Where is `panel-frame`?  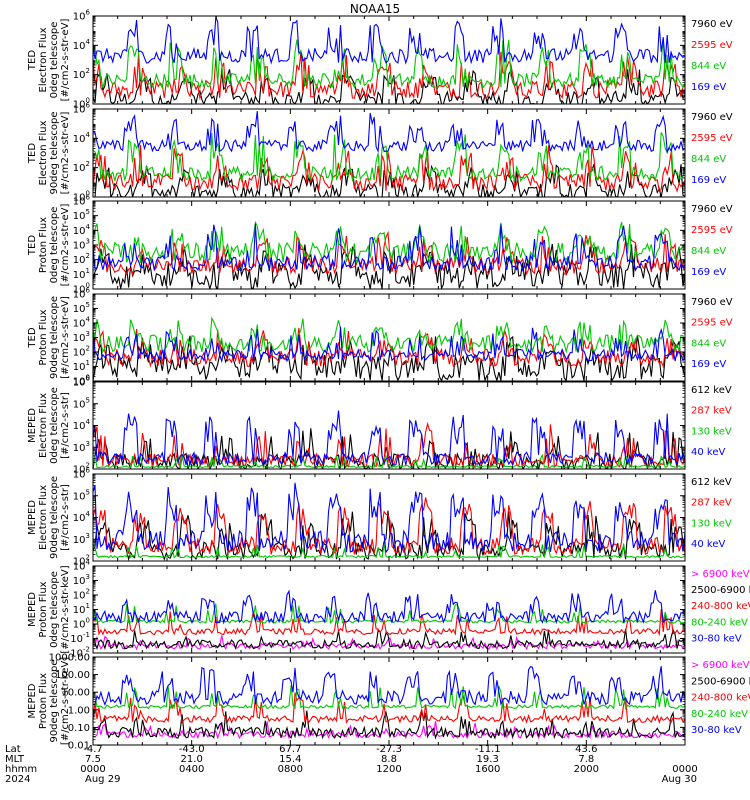
panel-frame is located at coordinates (389, 60).